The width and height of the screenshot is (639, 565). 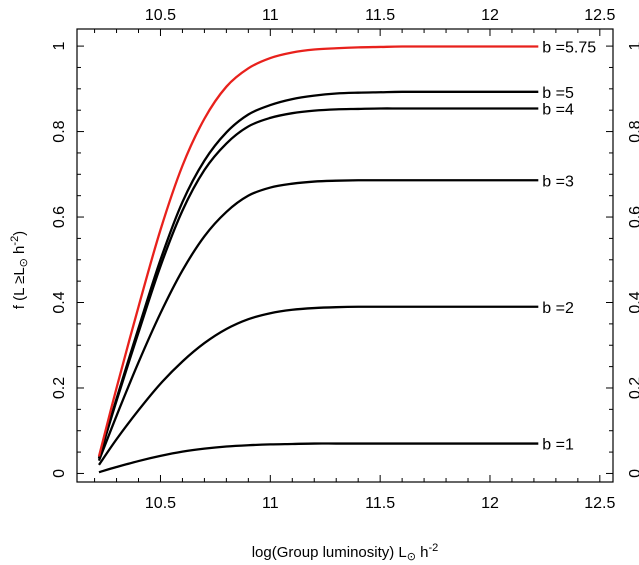 I want to click on series-label: b =3, so click(x=558, y=181).